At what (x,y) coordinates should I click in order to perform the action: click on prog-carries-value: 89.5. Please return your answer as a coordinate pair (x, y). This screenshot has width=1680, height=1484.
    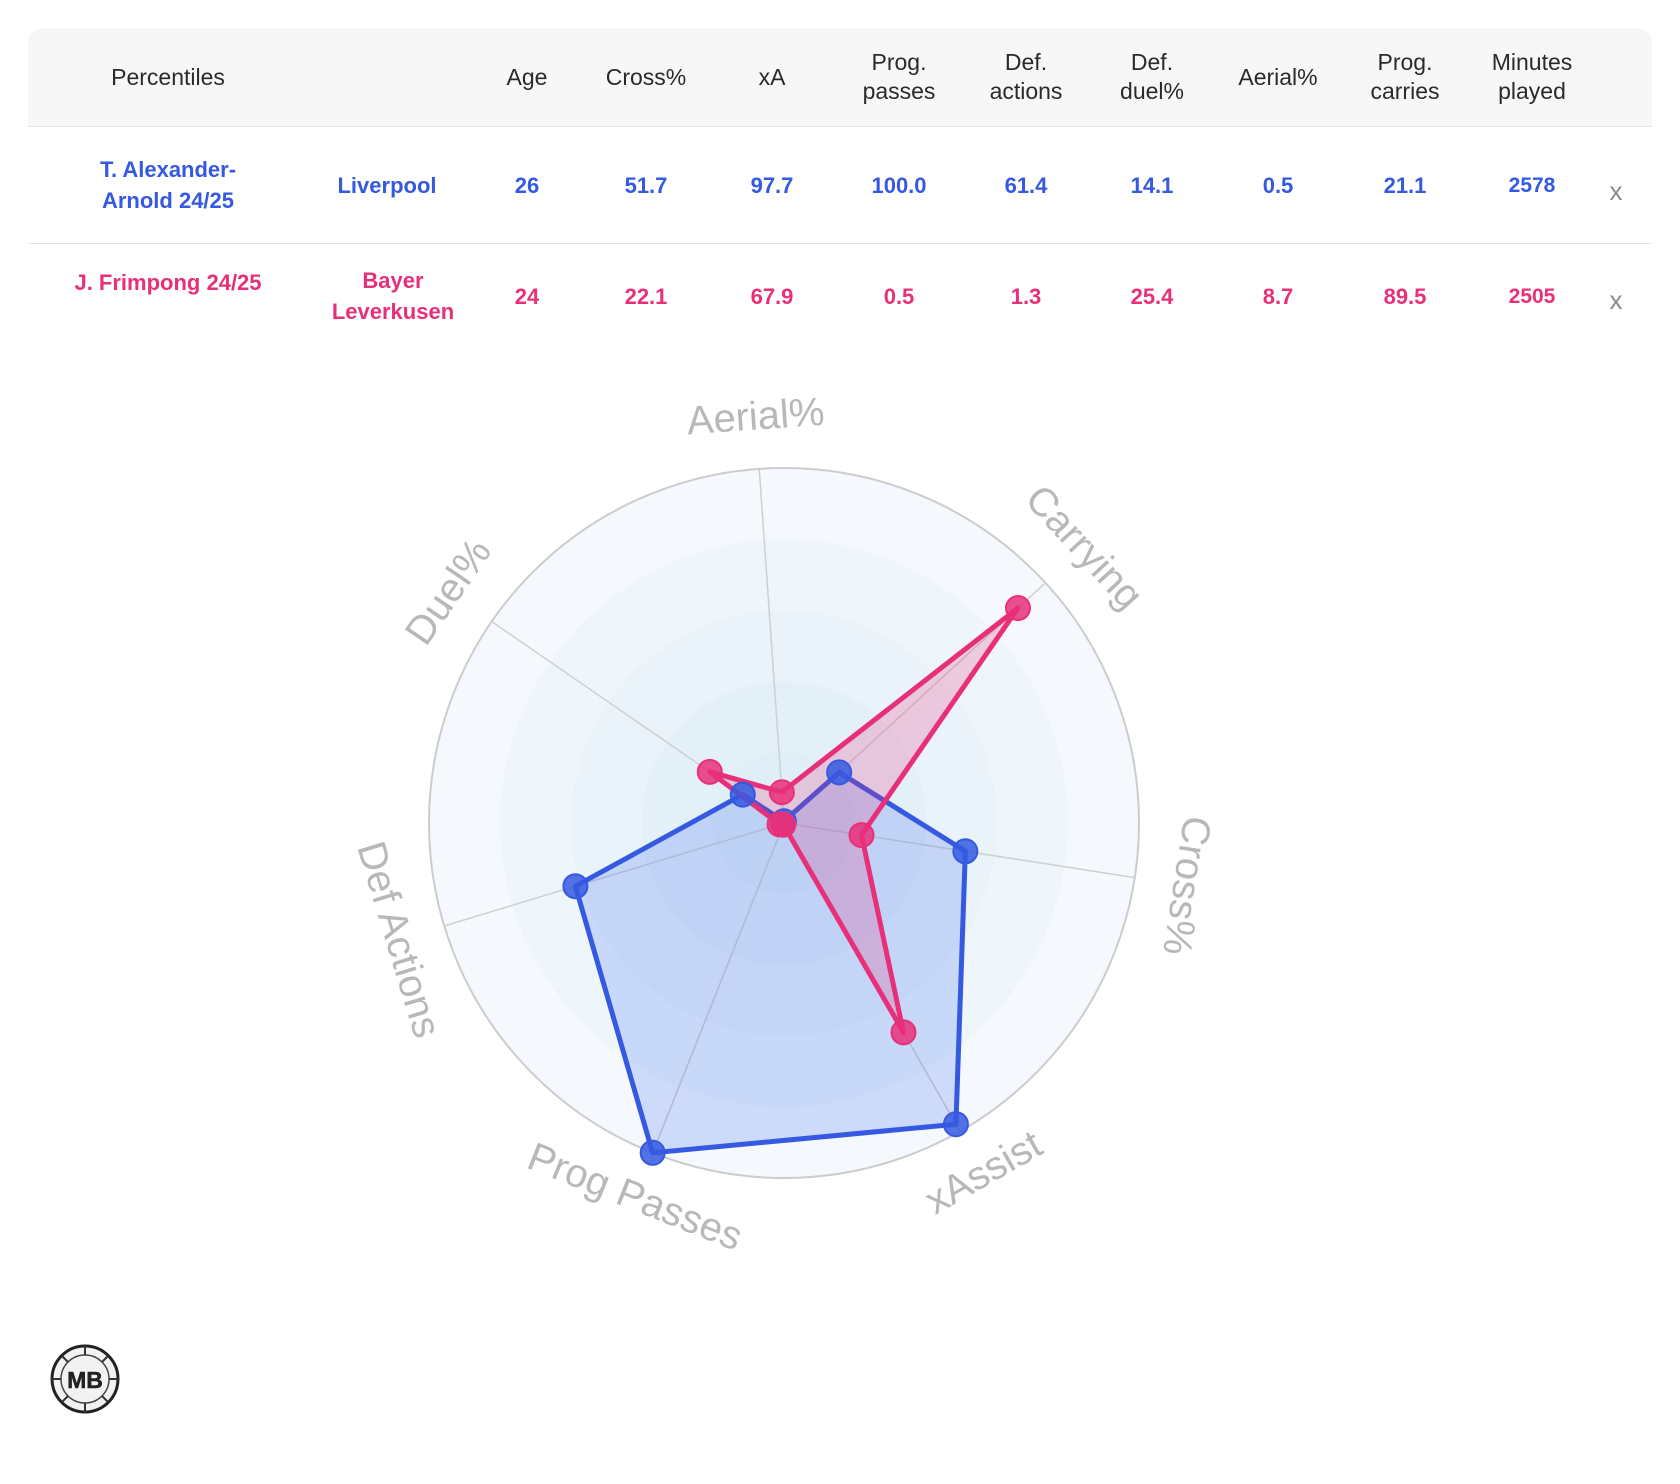
    Looking at the image, I should click on (1405, 296).